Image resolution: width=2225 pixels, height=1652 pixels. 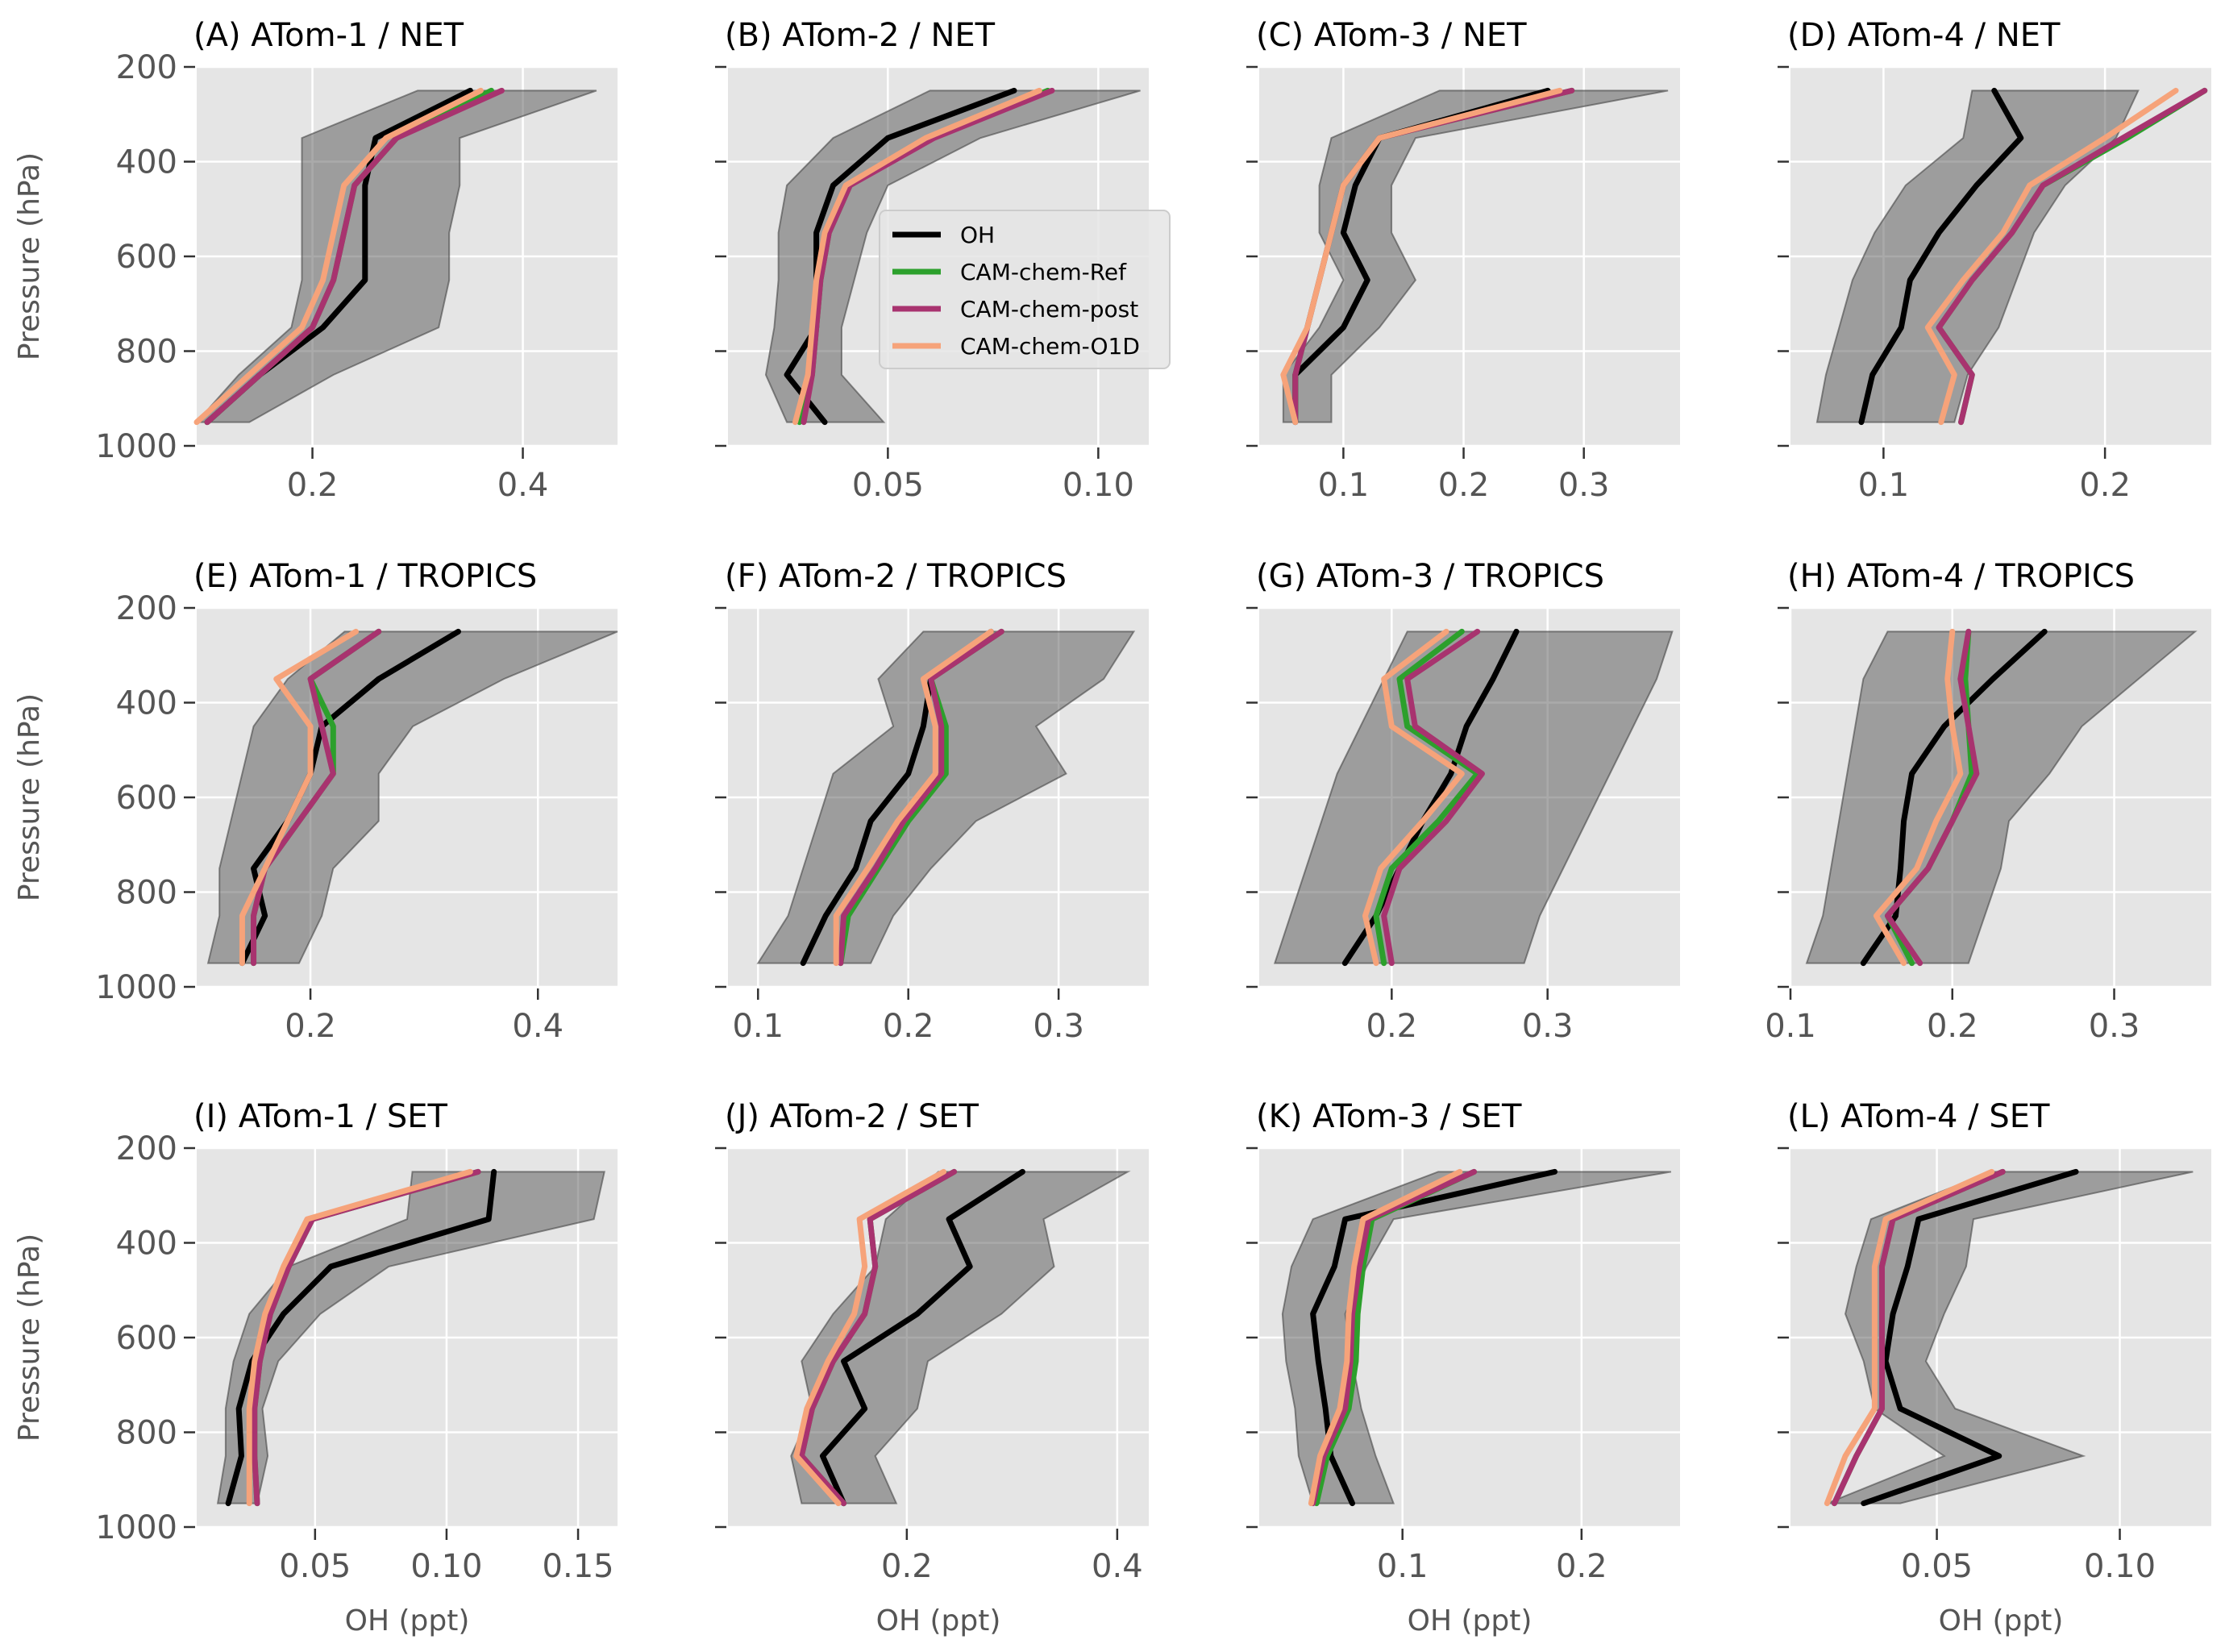 What do you see at coordinates (1988, 801) in the screenshot?
I see `panel-8: (H) ATom-4 / TROPICS 0.1 0.2 0.3` at bounding box center [1988, 801].